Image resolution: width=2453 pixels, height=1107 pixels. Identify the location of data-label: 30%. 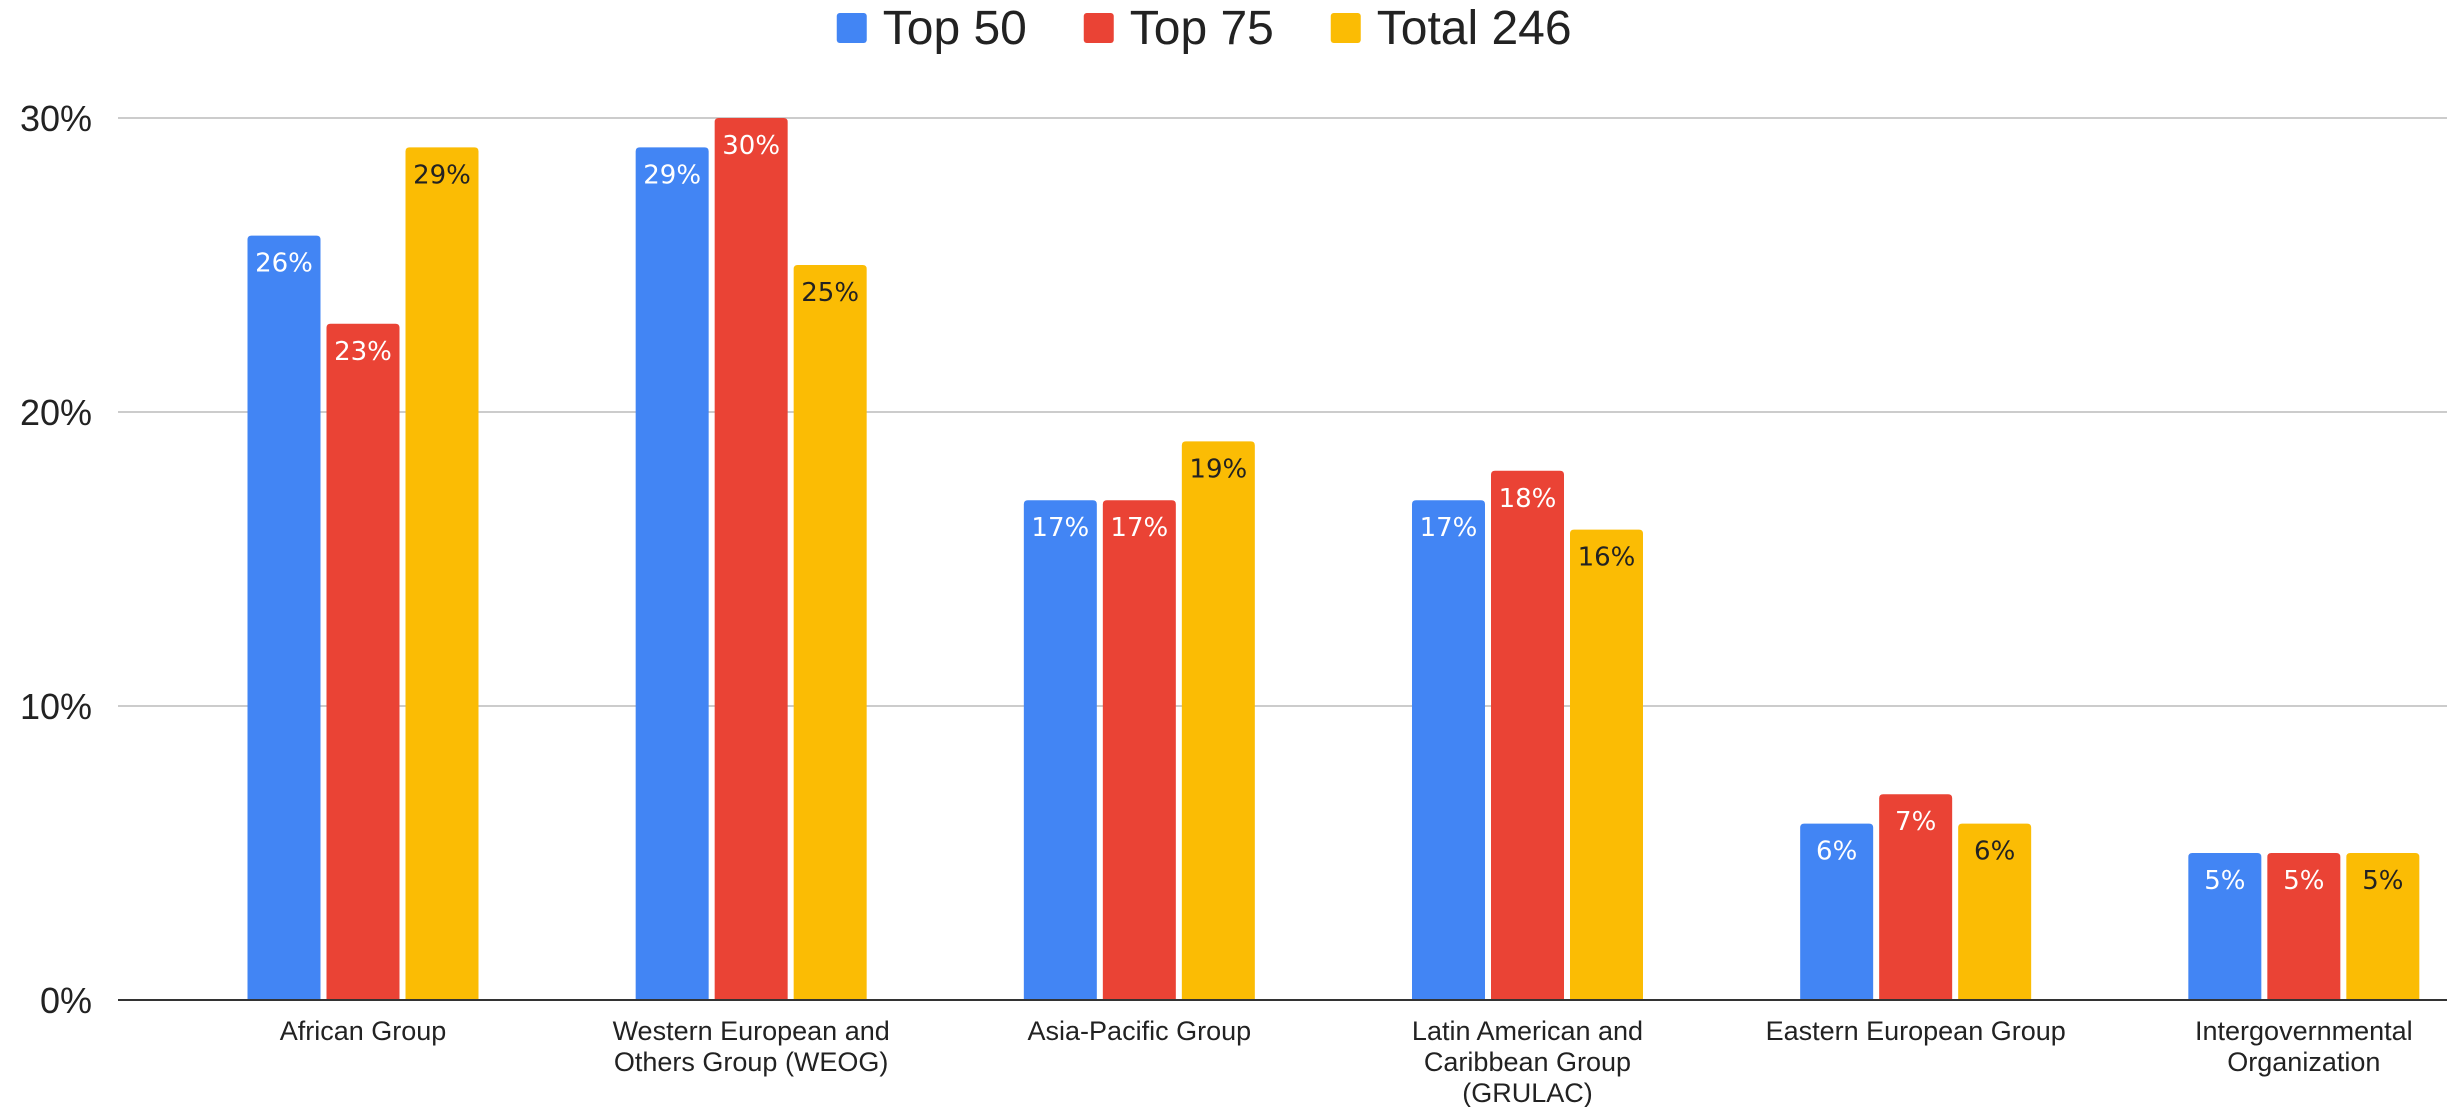
(751, 146).